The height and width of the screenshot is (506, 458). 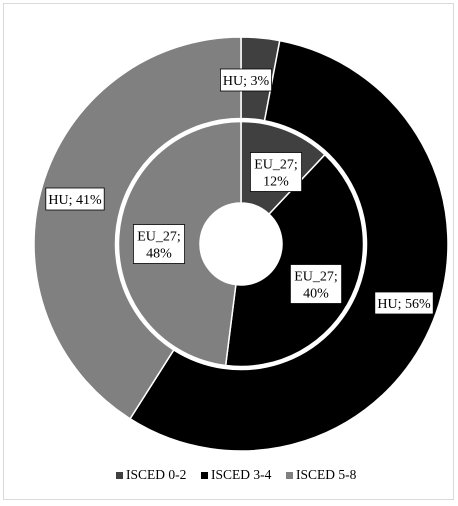 What do you see at coordinates (241, 474) in the screenshot?
I see `legend-label: ISCED 3-4` at bounding box center [241, 474].